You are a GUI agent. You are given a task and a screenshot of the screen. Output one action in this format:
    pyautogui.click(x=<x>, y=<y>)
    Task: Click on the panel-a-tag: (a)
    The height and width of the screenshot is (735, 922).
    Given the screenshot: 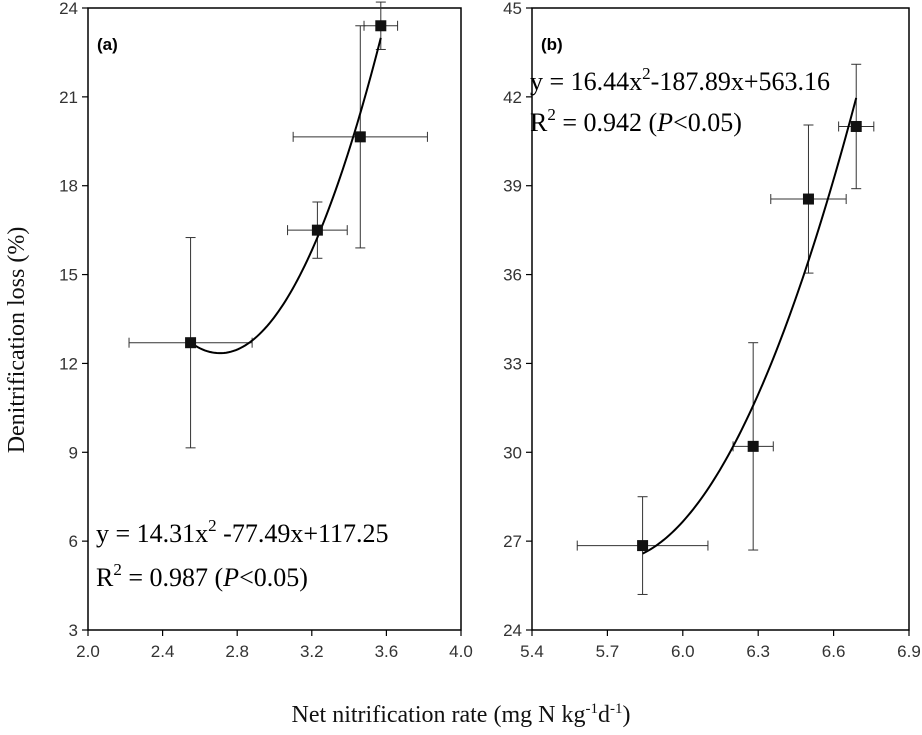 What is the action you would take?
    pyautogui.click(x=107, y=44)
    